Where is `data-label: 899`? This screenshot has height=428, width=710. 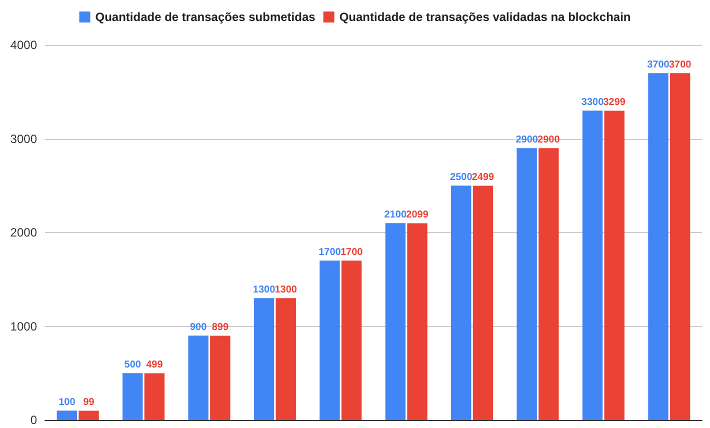
data-label: 899 is located at coordinates (220, 328).